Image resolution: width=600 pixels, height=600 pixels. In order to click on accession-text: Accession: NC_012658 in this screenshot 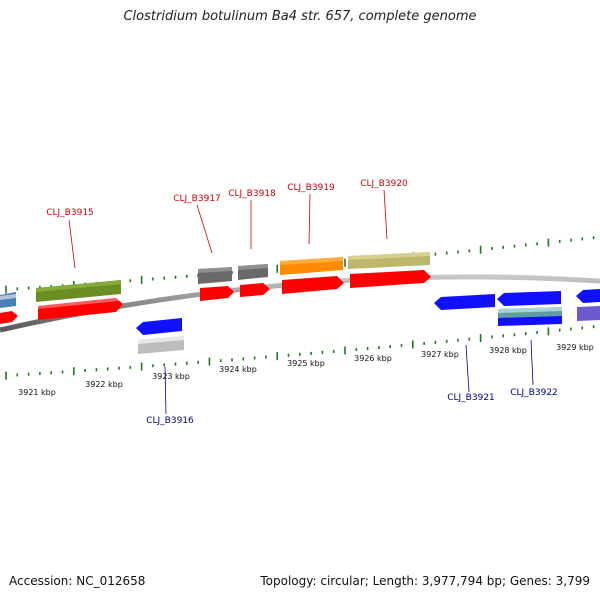, I will do `click(77, 581)`.